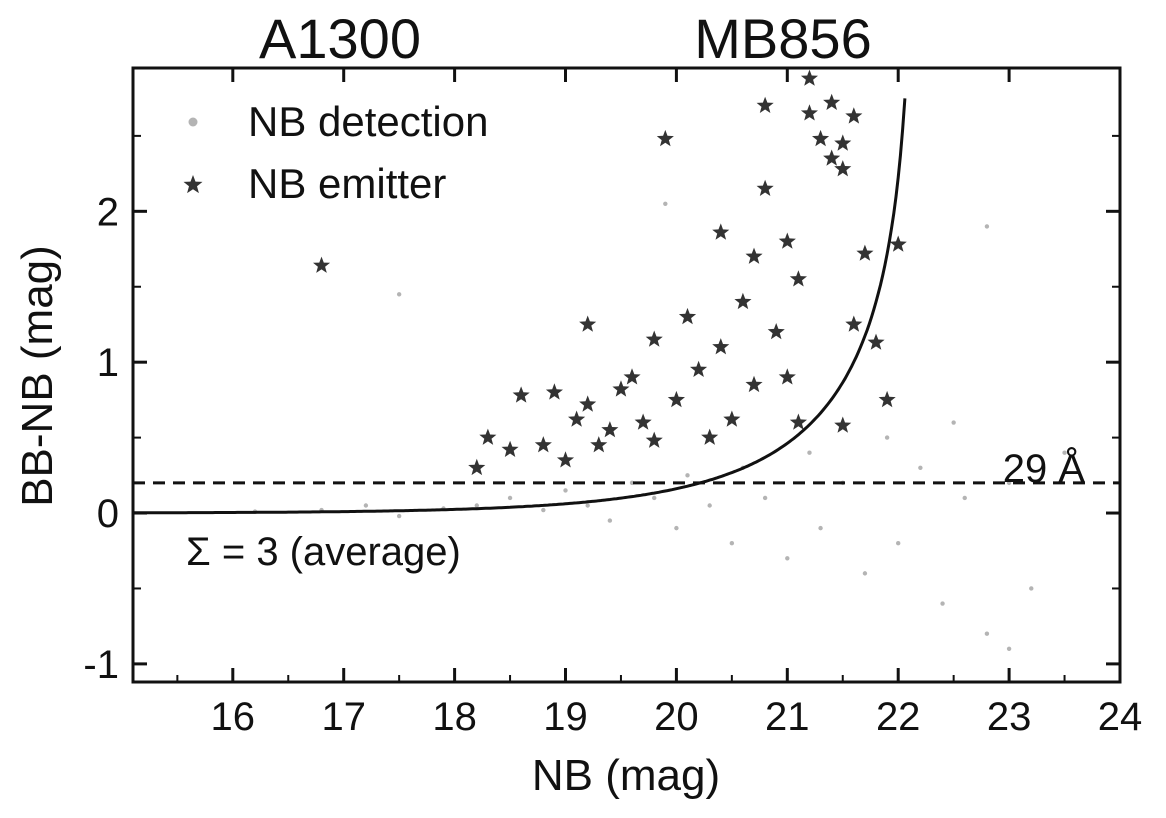 This screenshot has height=818, width=1166. What do you see at coordinates (340, 38) in the screenshot?
I see `top-label-left: A1300` at bounding box center [340, 38].